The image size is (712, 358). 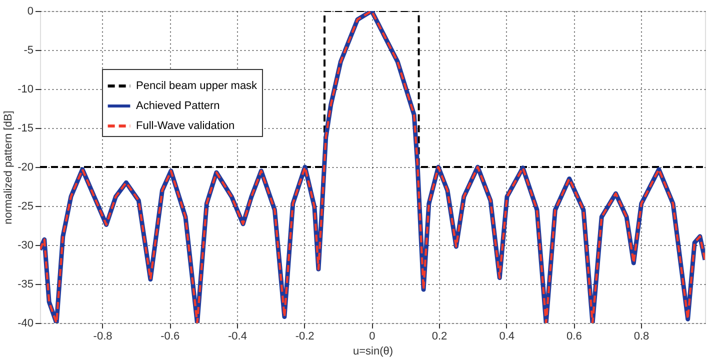 What do you see at coordinates (237, 336) in the screenshot?
I see `x-tick-label: -0.4` at bounding box center [237, 336].